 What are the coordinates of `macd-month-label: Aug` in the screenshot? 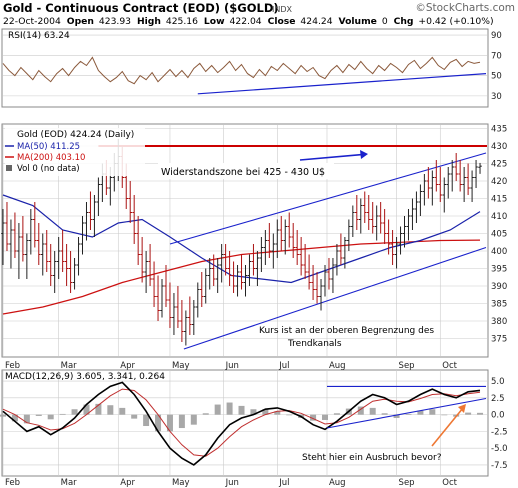 It's located at (337, 483).